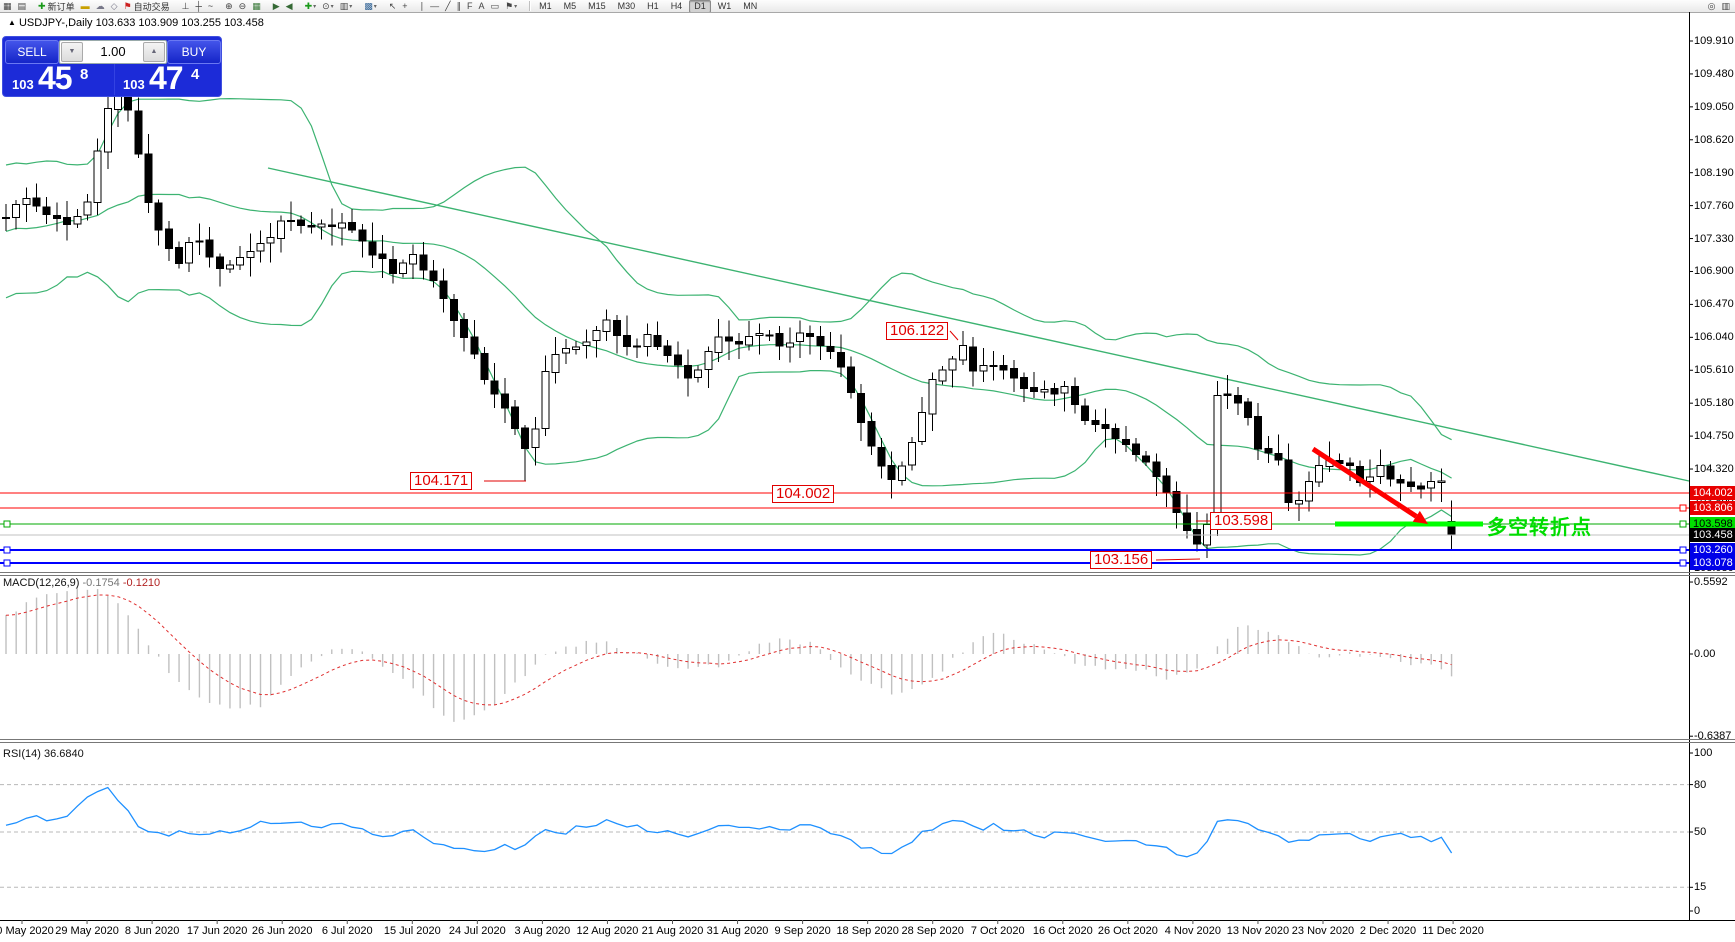  I want to click on trend-arrow-object, so click(1364, 482).